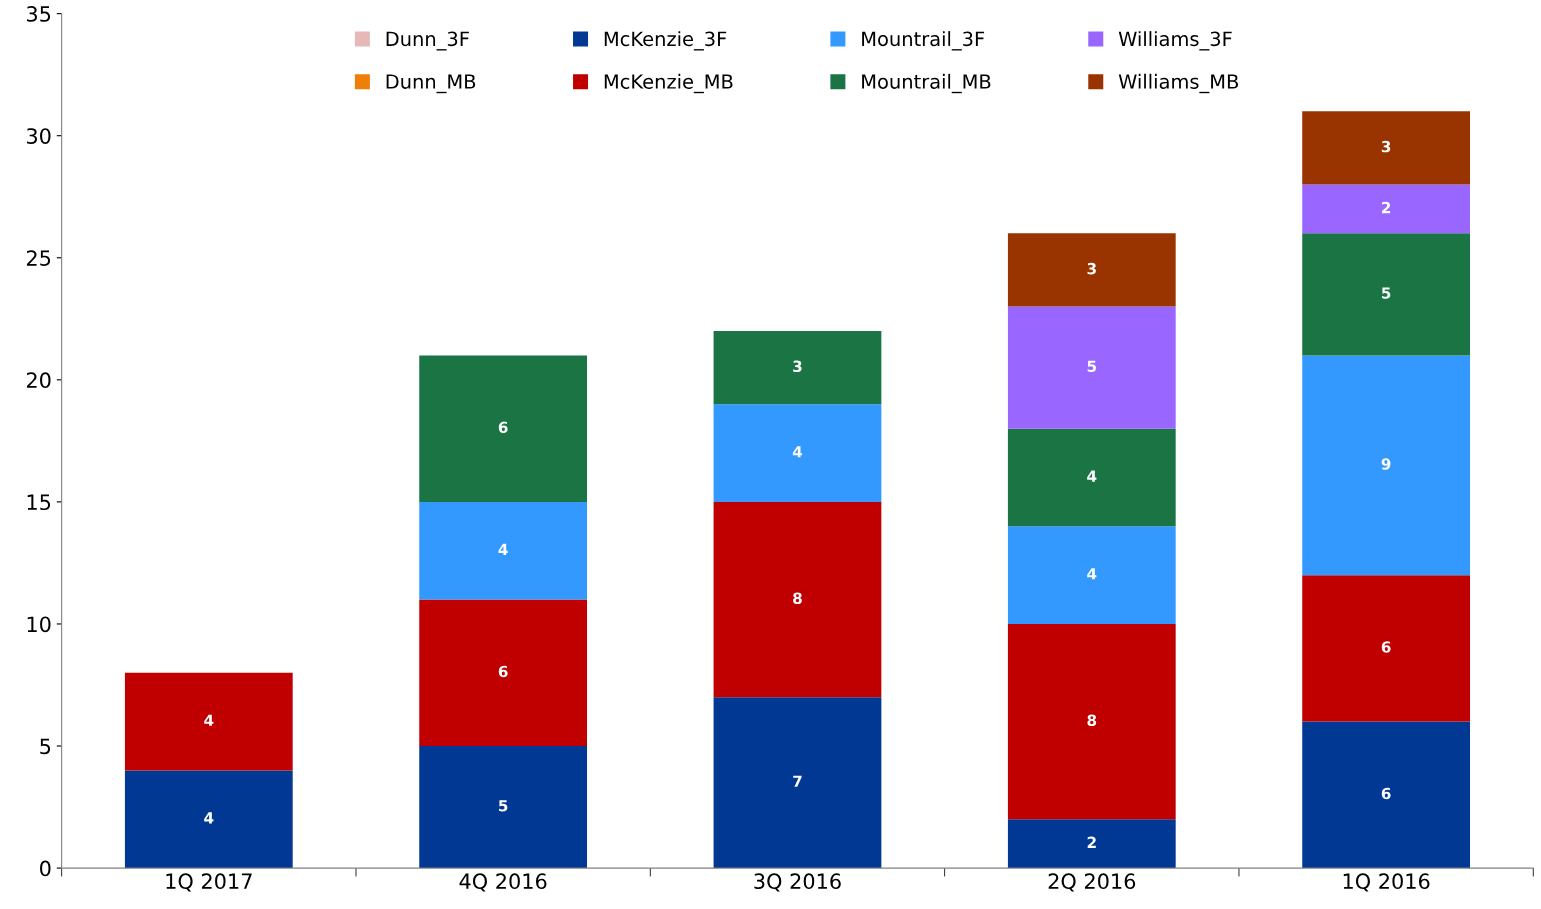  What do you see at coordinates (209, 882) in the screenshot?
I see `x-tick-label: 1Q 2017` at bounding box center [209, 882].